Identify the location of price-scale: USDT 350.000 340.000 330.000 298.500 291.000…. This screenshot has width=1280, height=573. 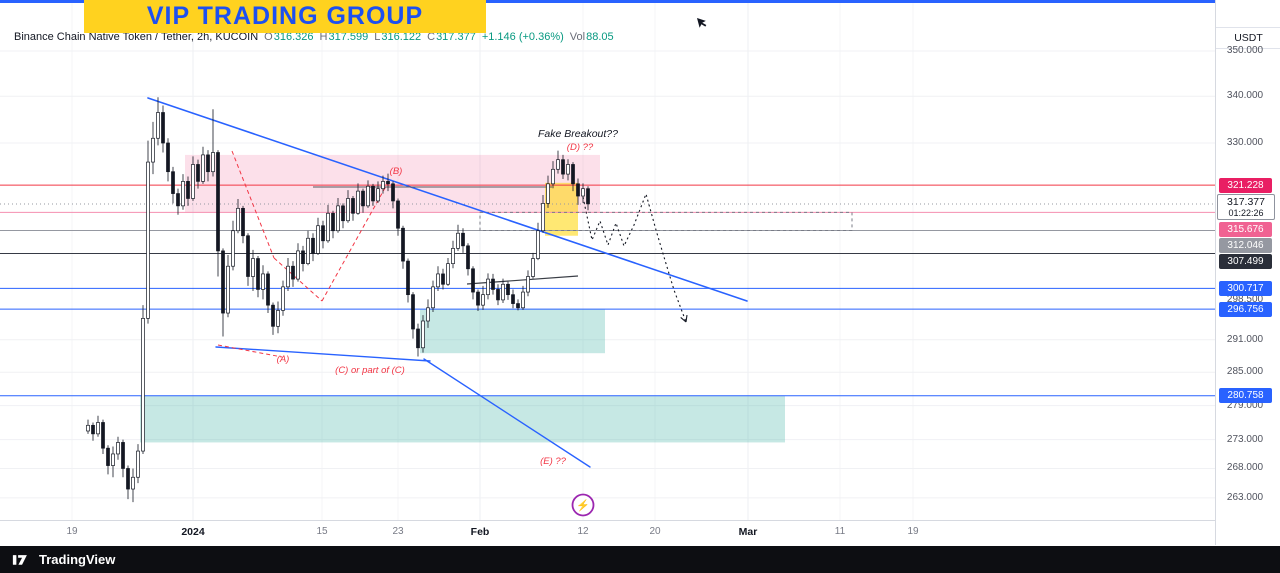
(1247, 272).